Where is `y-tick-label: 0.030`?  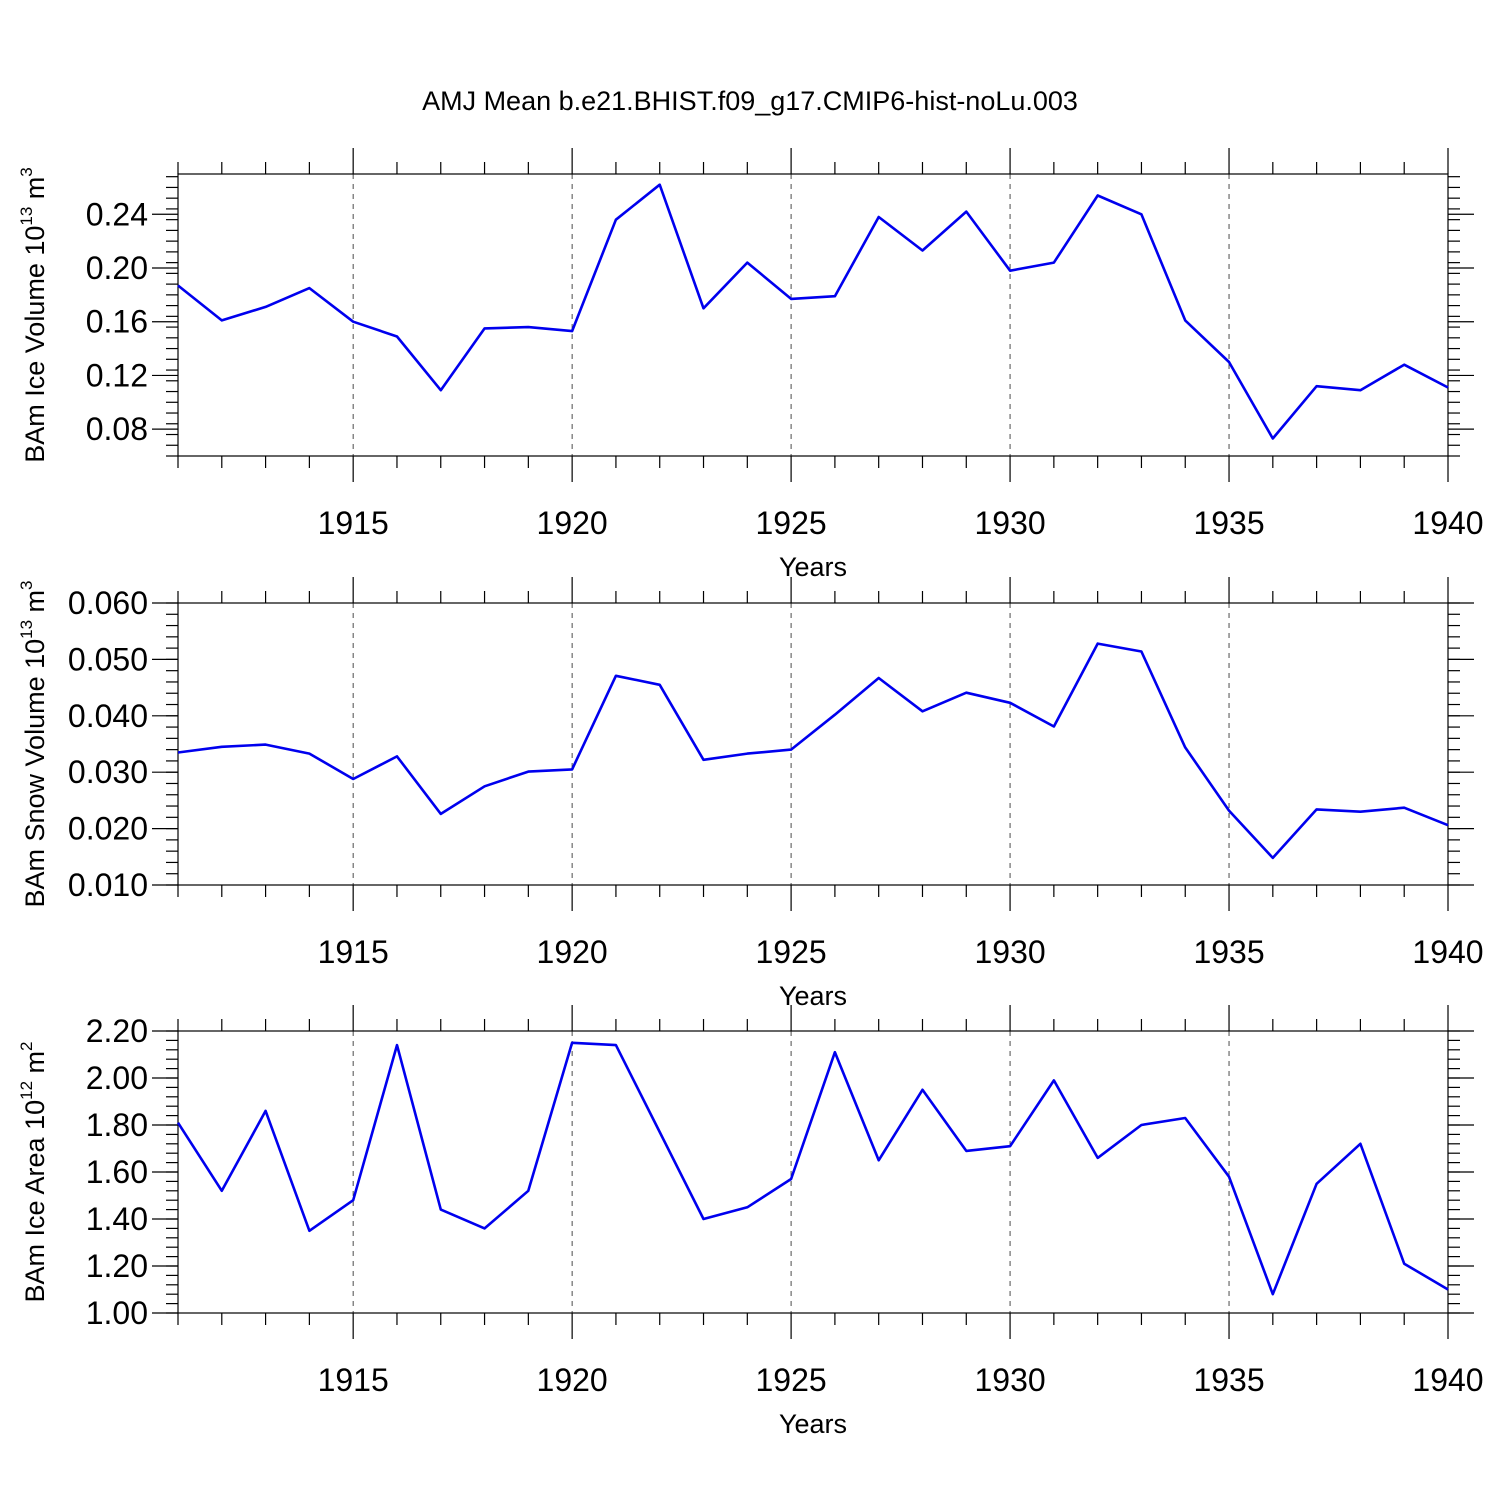
y-tick-label: 0.030 is located at coordinates (108, 772).